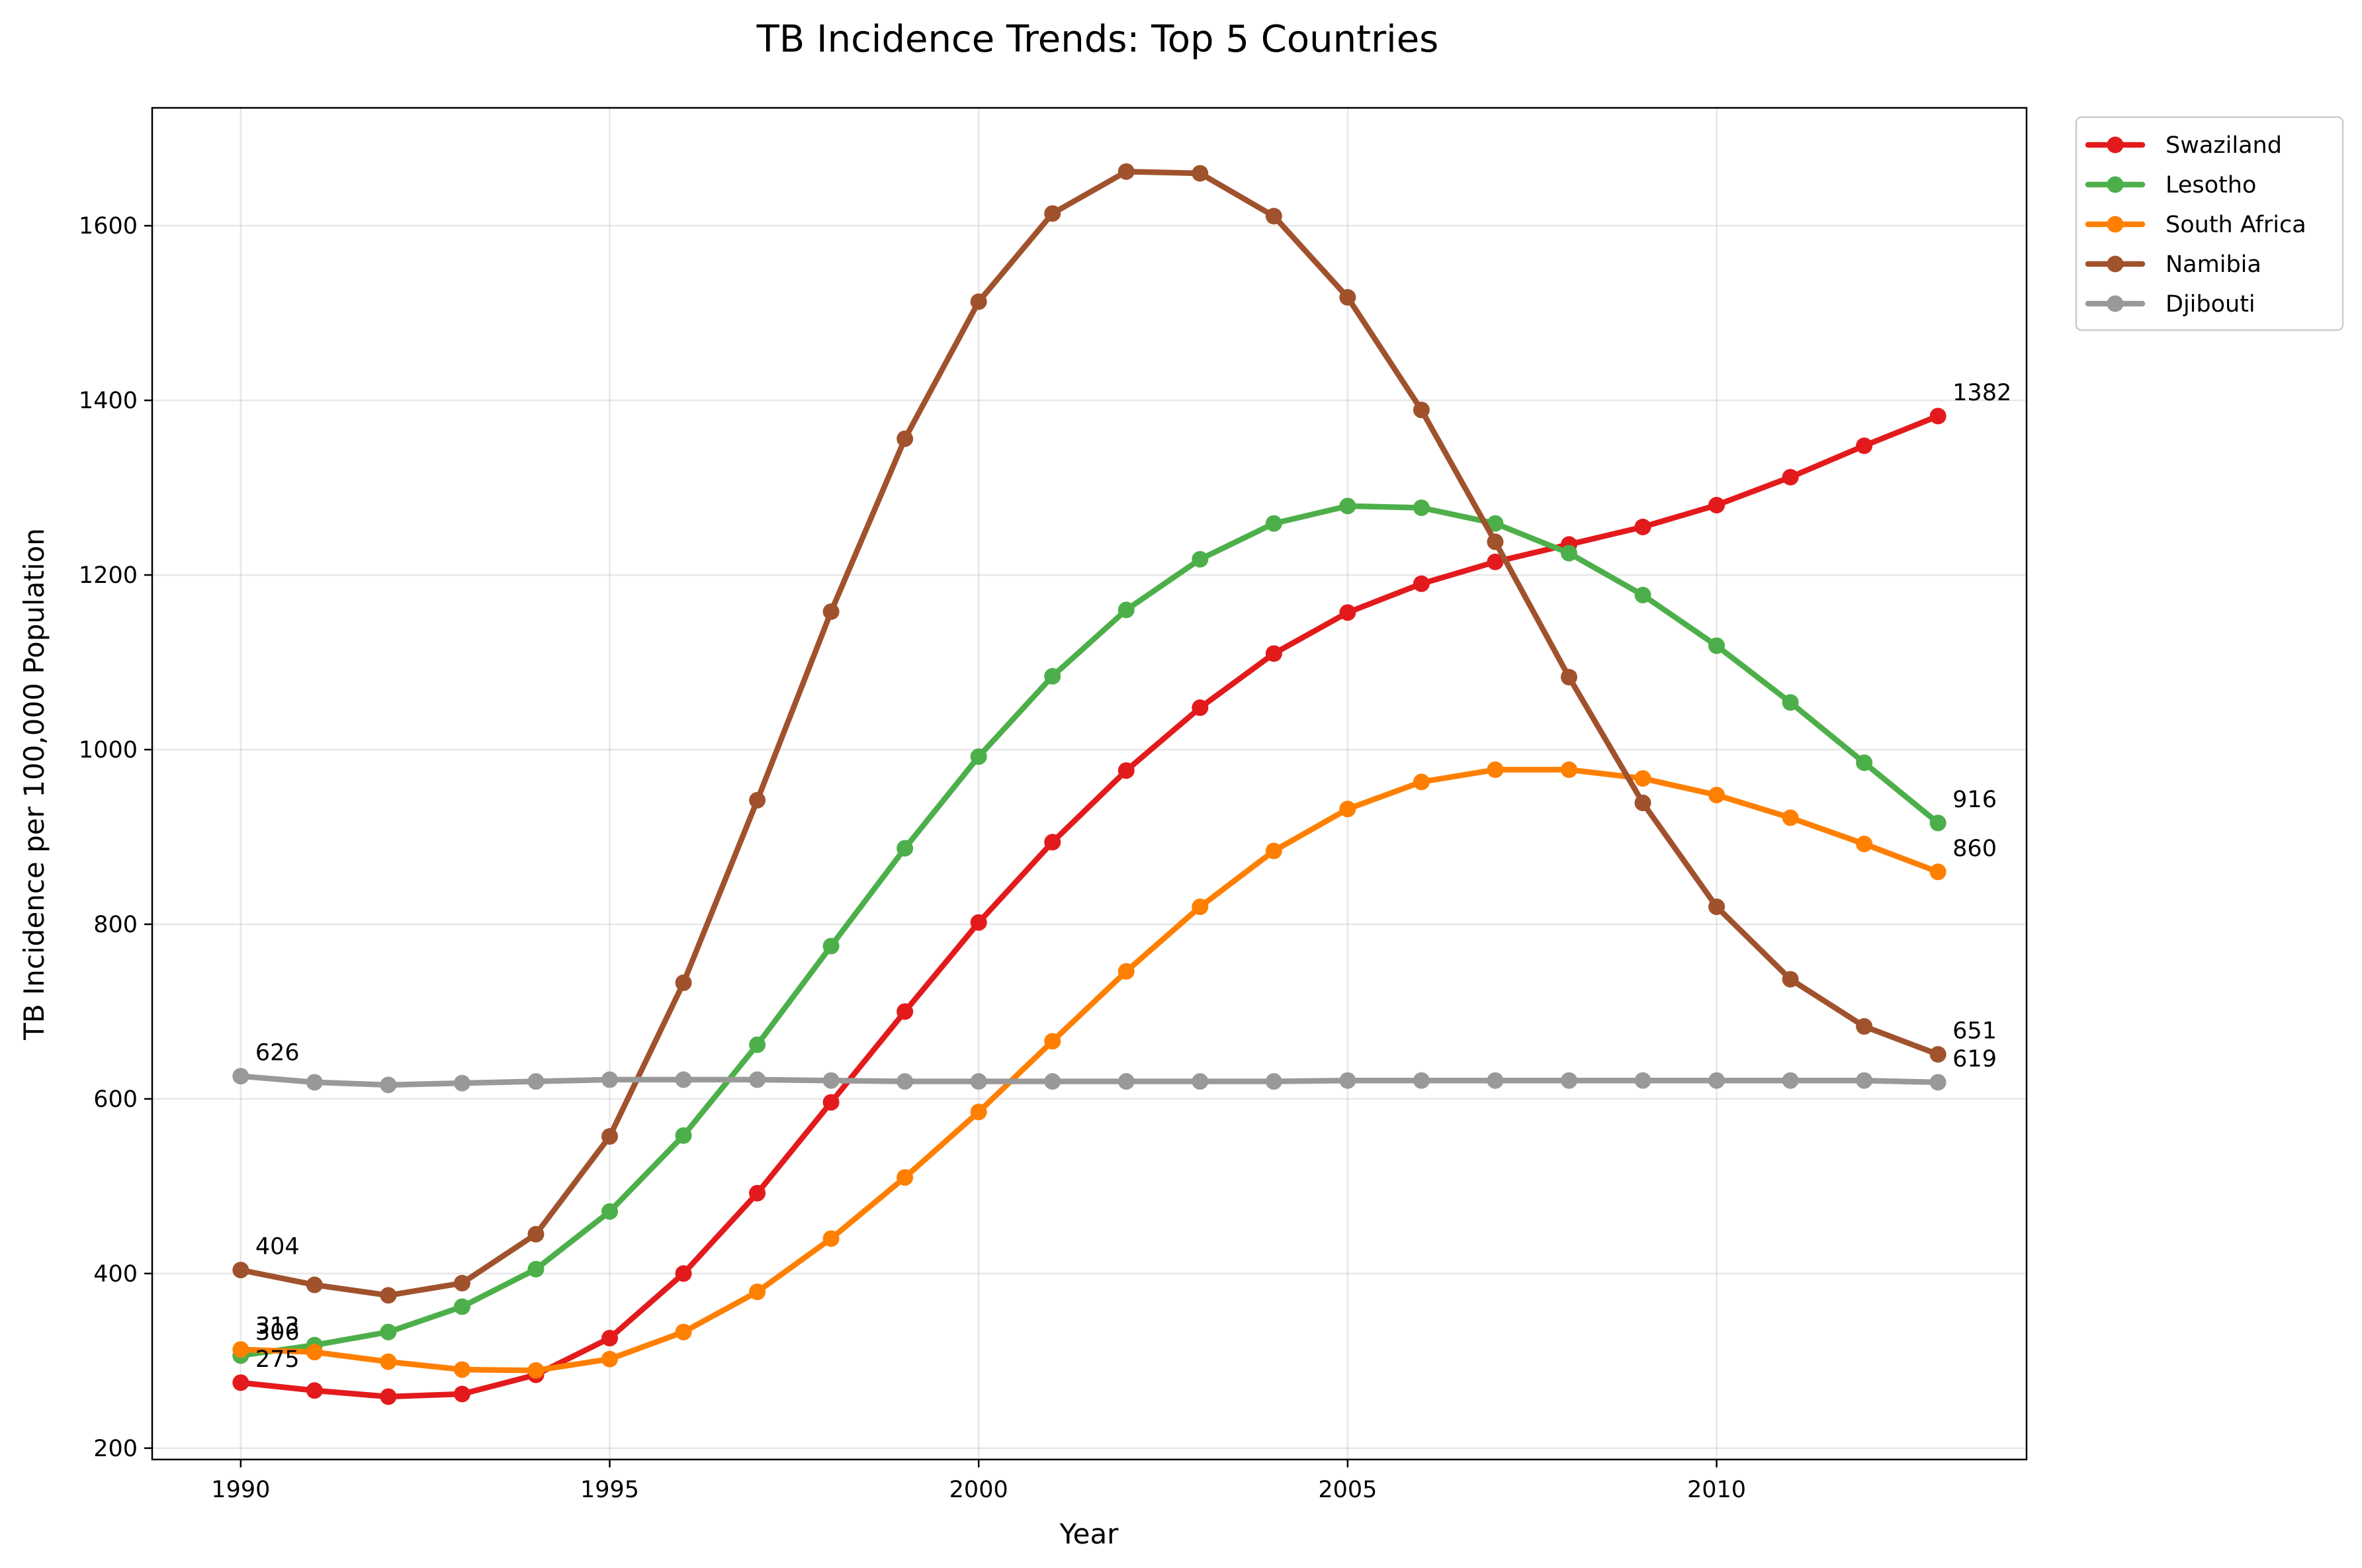  What do you see at coordinates (1974, 849) in the screenshot?
I see `data-label: 860` at bounding box center [1974, 849].